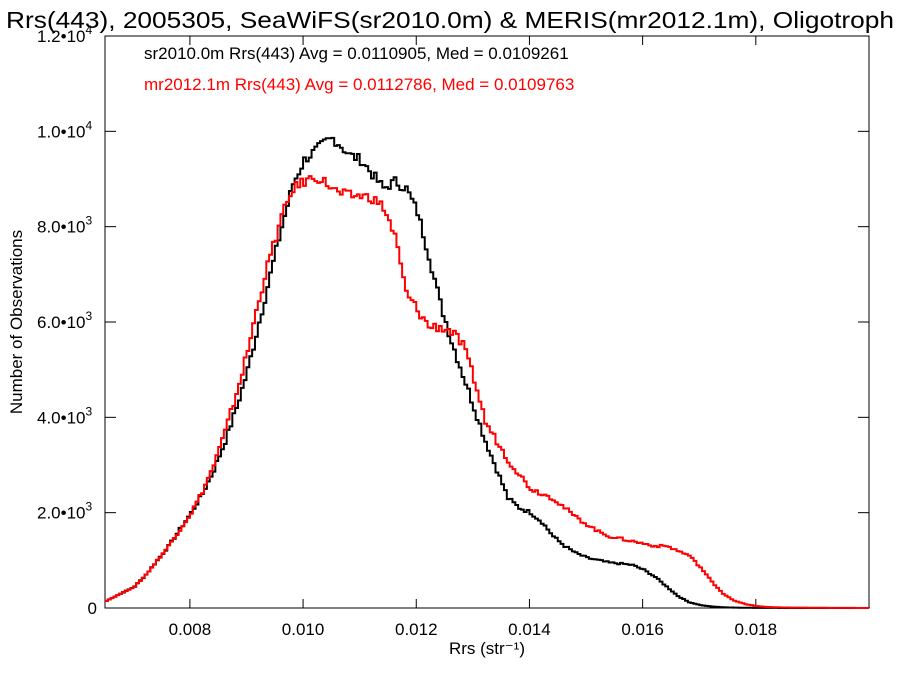  I want to click on y-tick-label: 8.0•103, so click(65, 225).